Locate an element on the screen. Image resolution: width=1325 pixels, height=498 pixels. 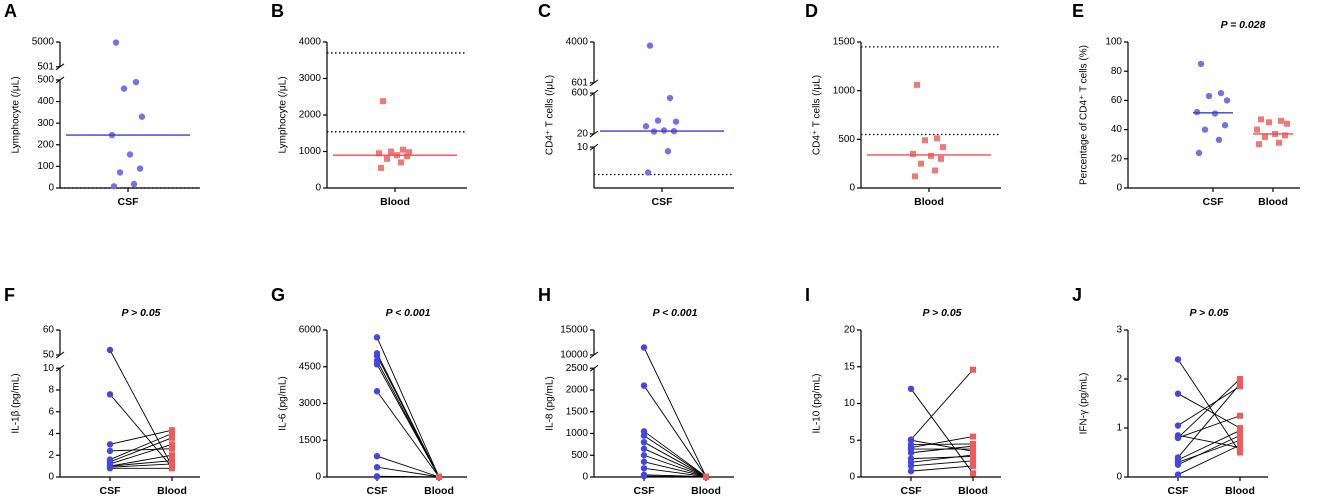
panel-letter: C is located at coordinates (544, 11).